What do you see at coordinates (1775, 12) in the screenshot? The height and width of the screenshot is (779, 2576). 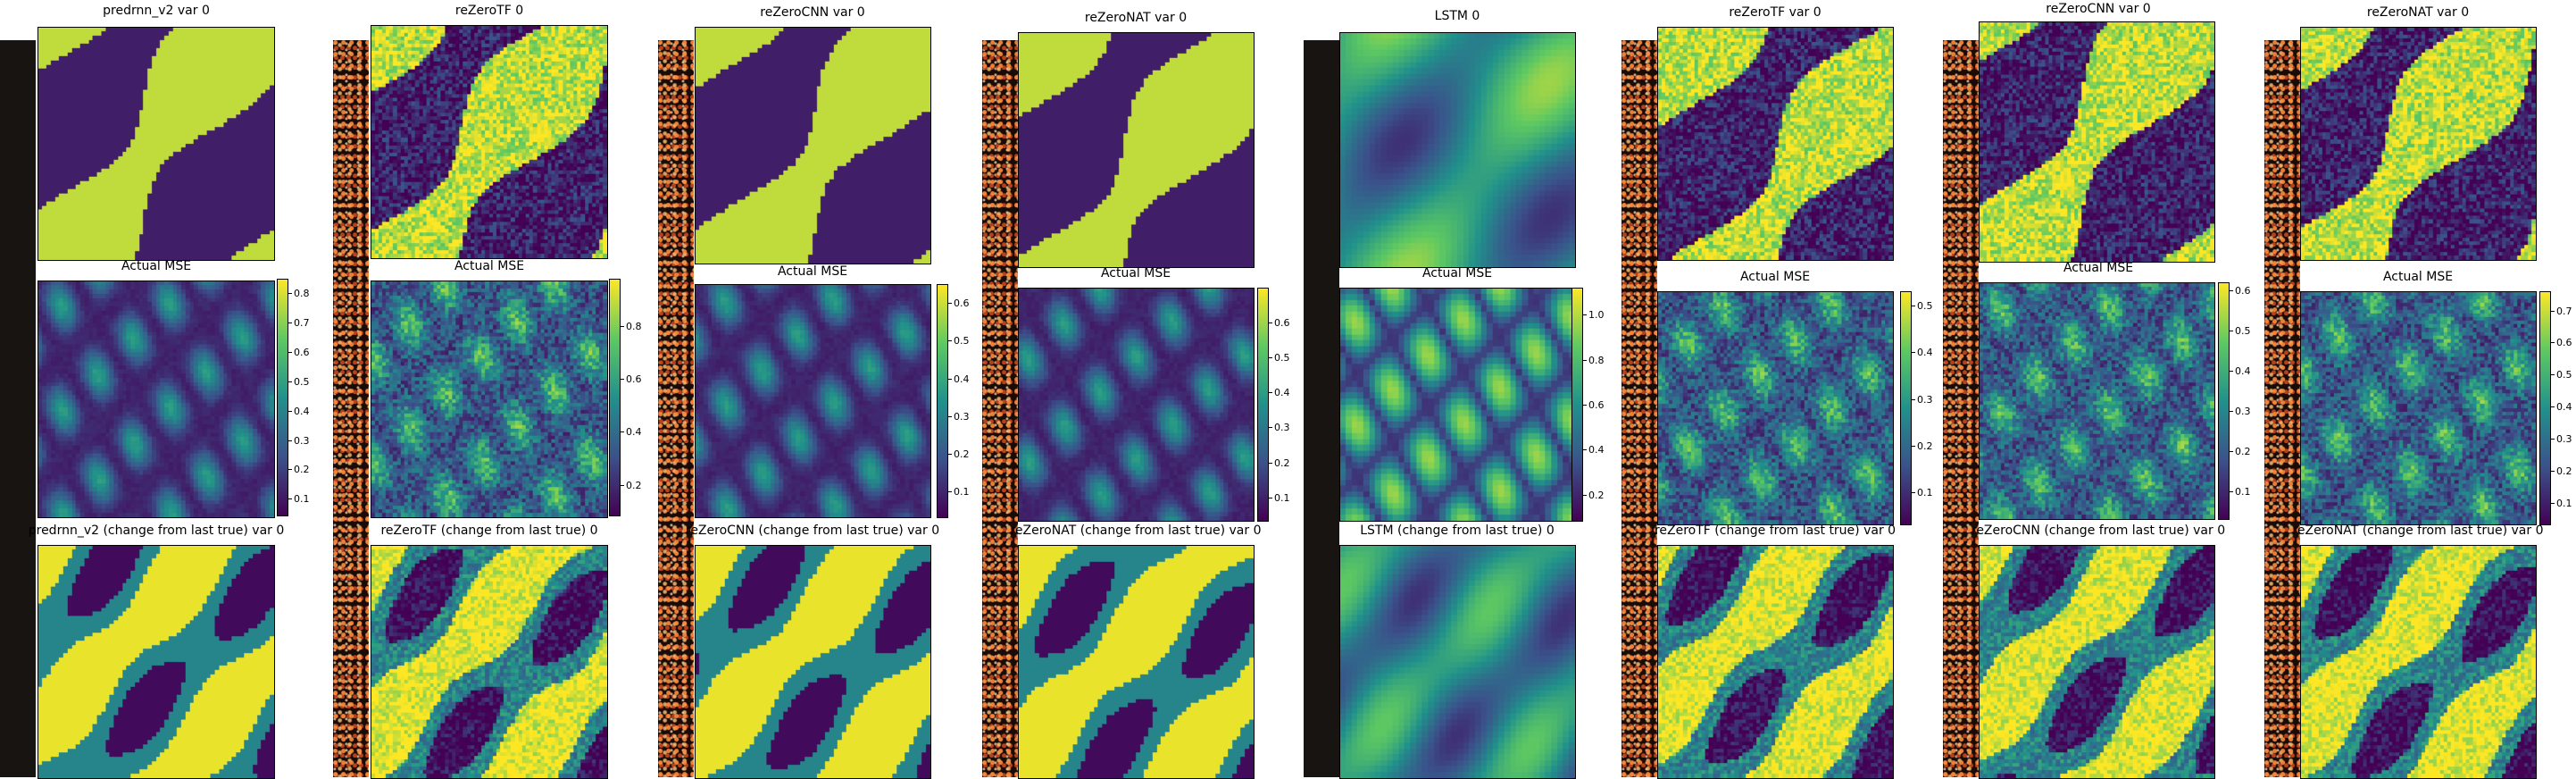 I see `prediction-title: reZeroTF var 0` at bounding box center [1775, 12].